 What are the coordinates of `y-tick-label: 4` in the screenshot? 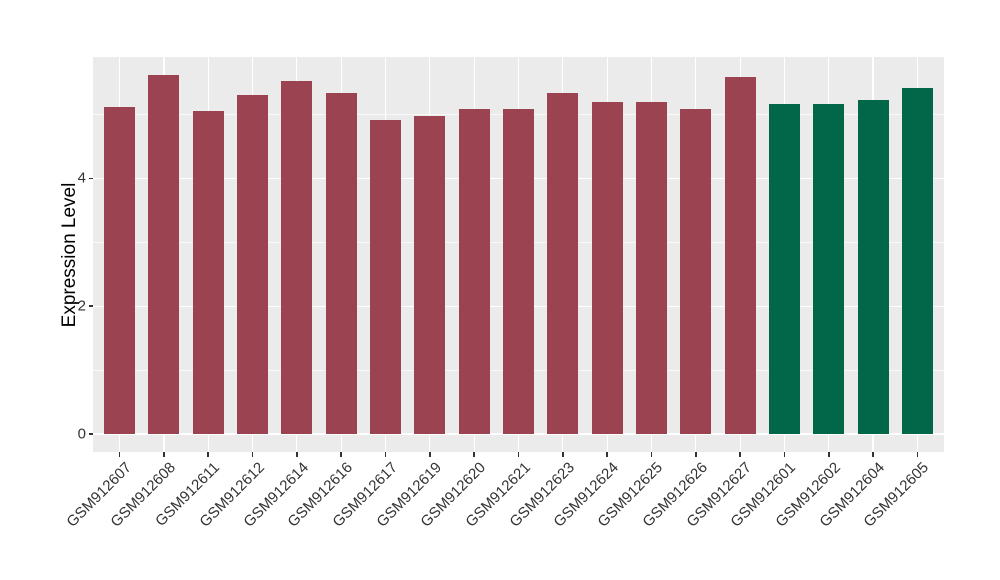 It's located at (81, 178).